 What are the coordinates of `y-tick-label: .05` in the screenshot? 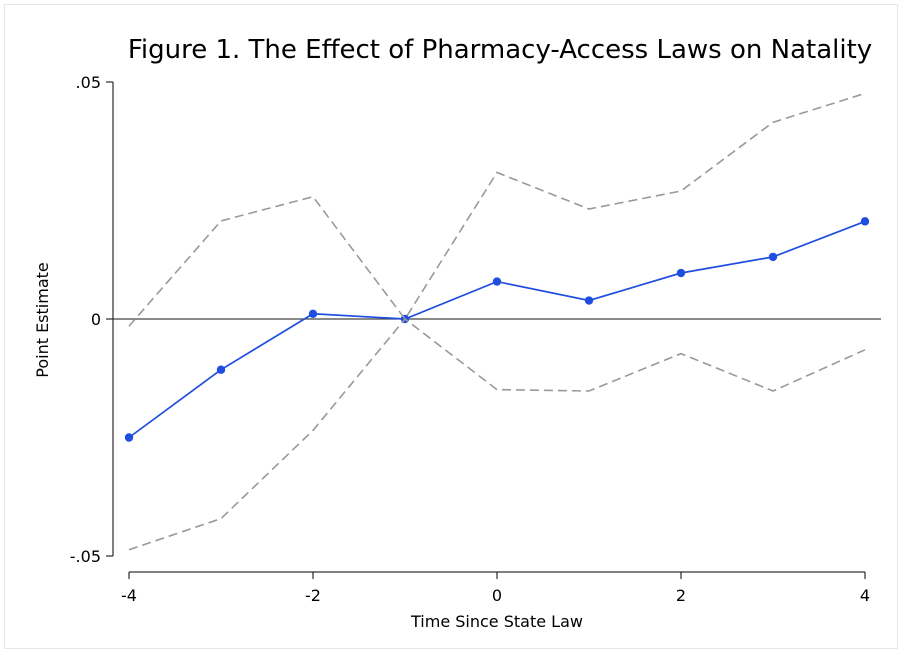 It's located at (88, 82).